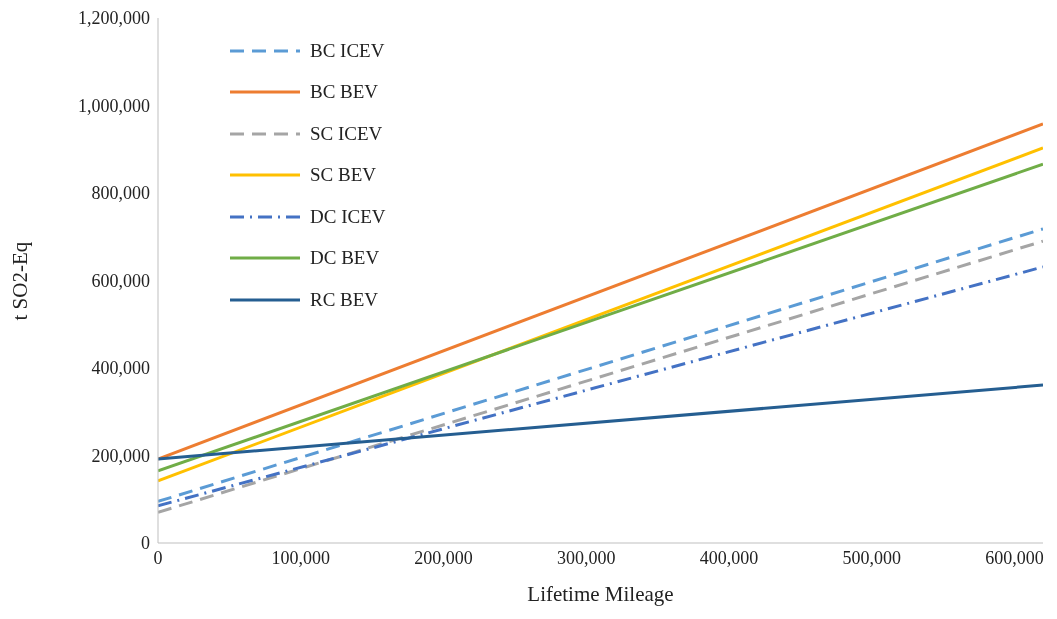 The image size is (1057, 619). Describe the element at coordinates (348, 216) in the screenshot. I see `legend-label: DC ICEV` at that location.